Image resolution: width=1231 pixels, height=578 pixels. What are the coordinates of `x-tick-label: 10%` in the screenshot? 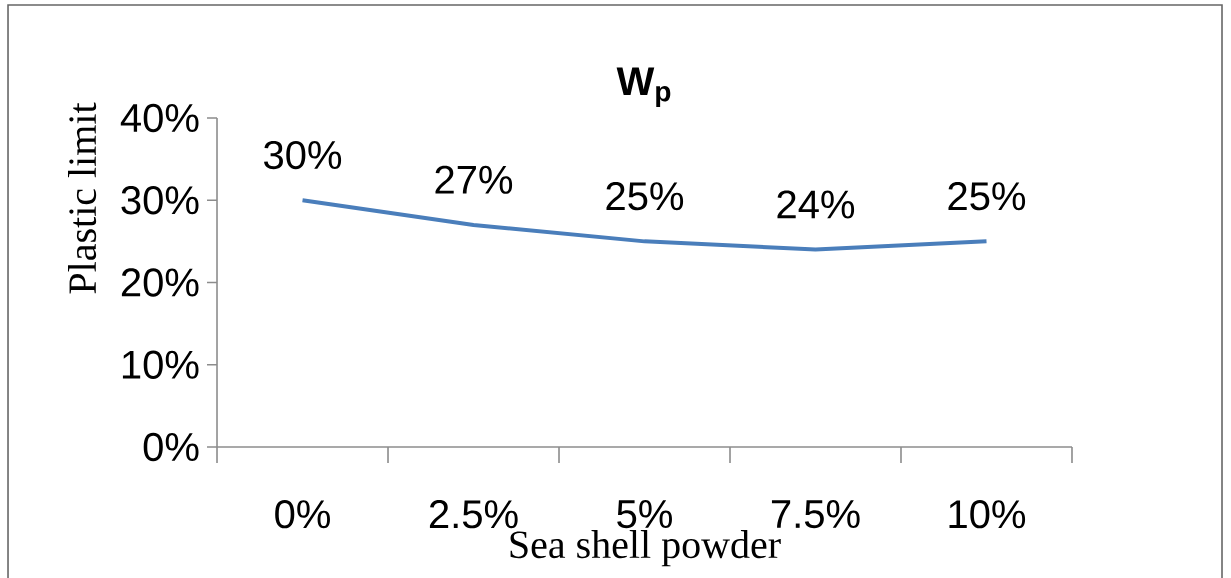 It's located at (987, 514).